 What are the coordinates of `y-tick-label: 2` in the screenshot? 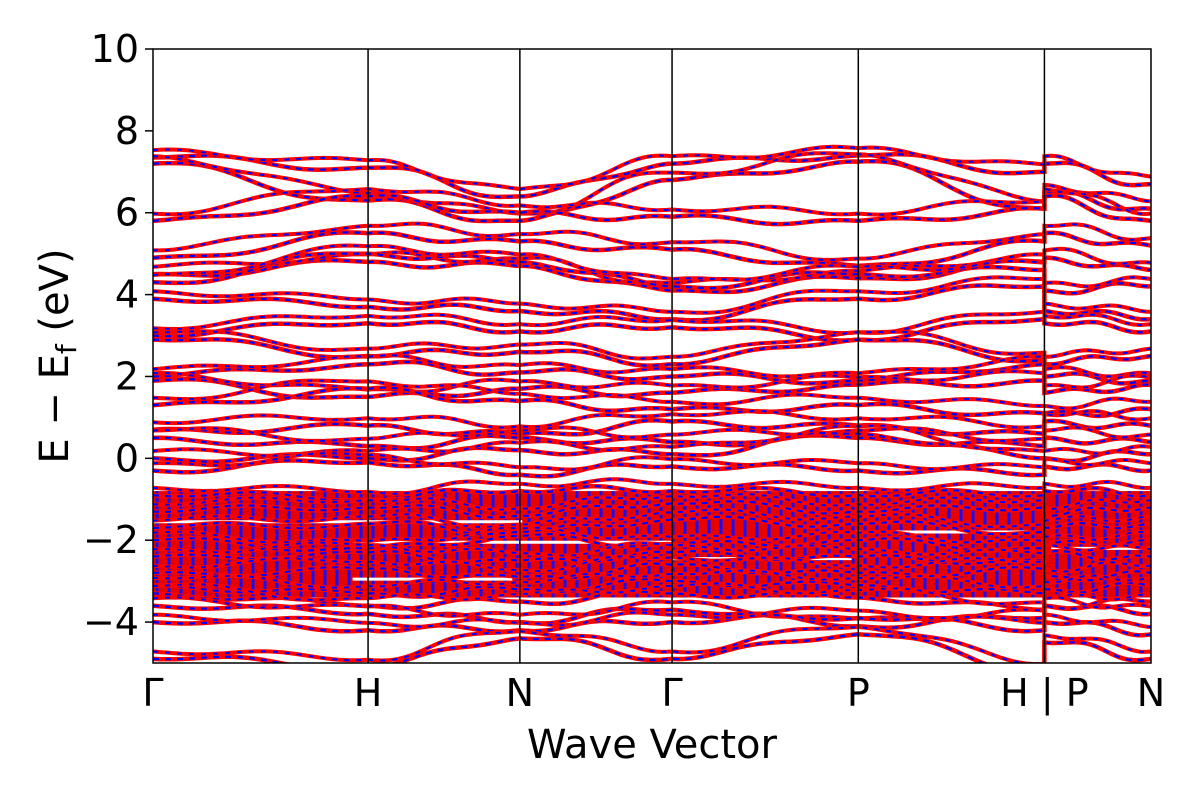 It's located at (127, 376).